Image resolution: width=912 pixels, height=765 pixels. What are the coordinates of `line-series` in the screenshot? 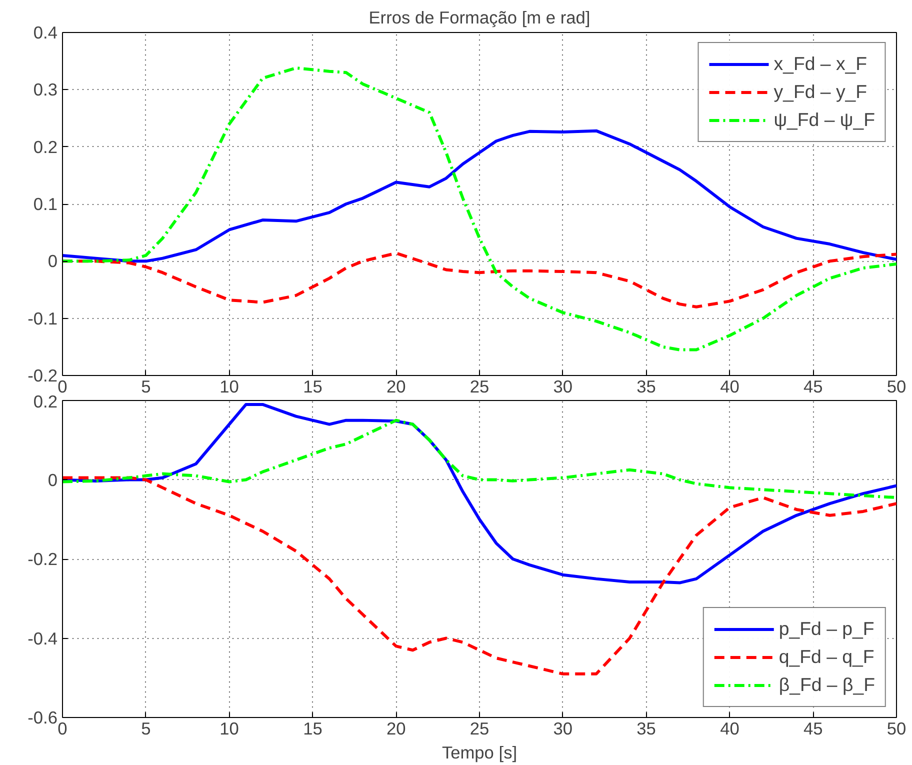 It's located at (479, 459).